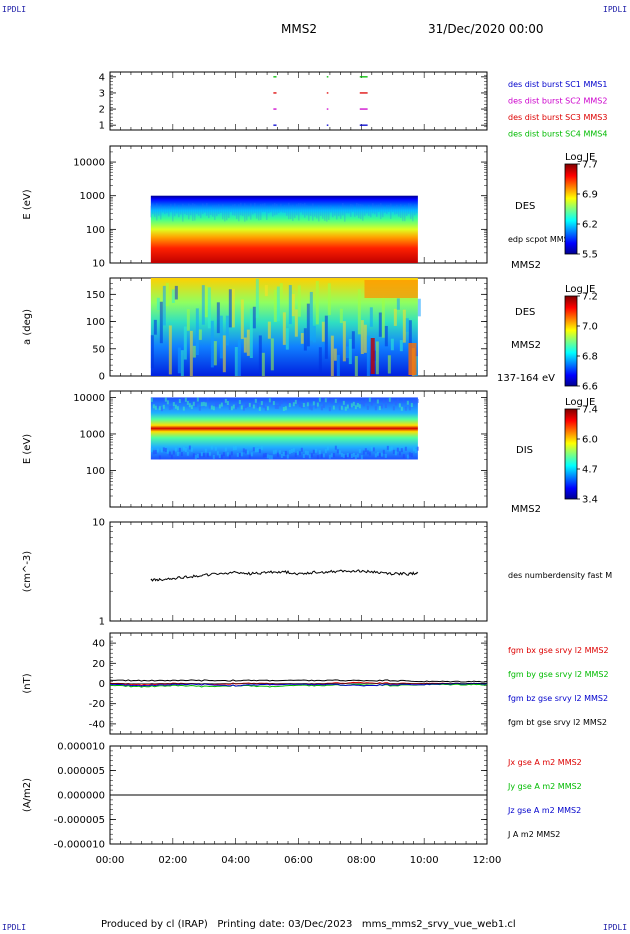 The height and width of the screenshot is (934, 630). I want to click on series-line, so click(284, 575).